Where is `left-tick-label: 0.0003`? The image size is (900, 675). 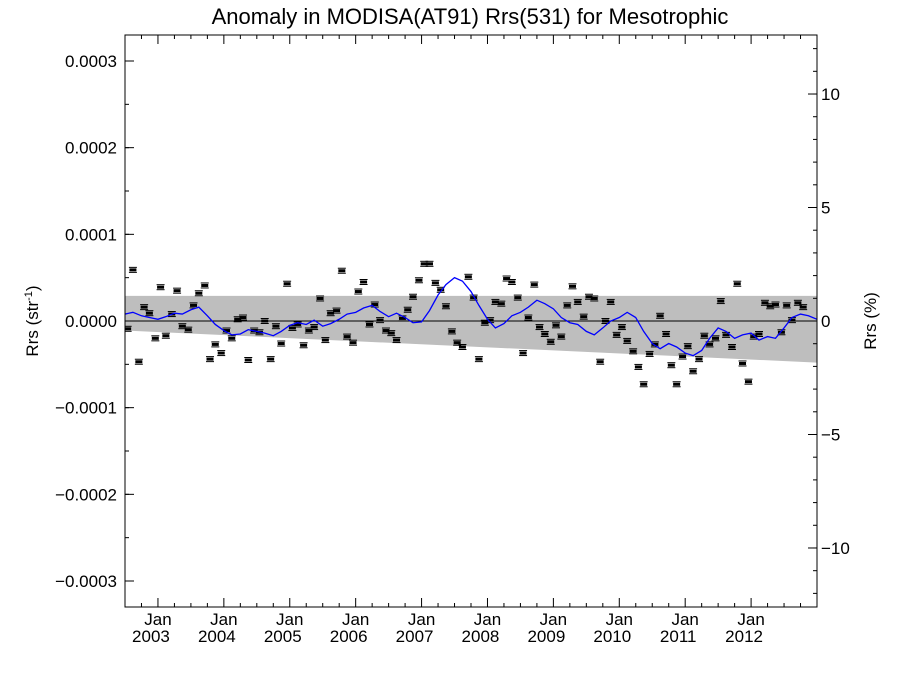
left-tick-label: 0.0003 is located at coordinates (91, 61).